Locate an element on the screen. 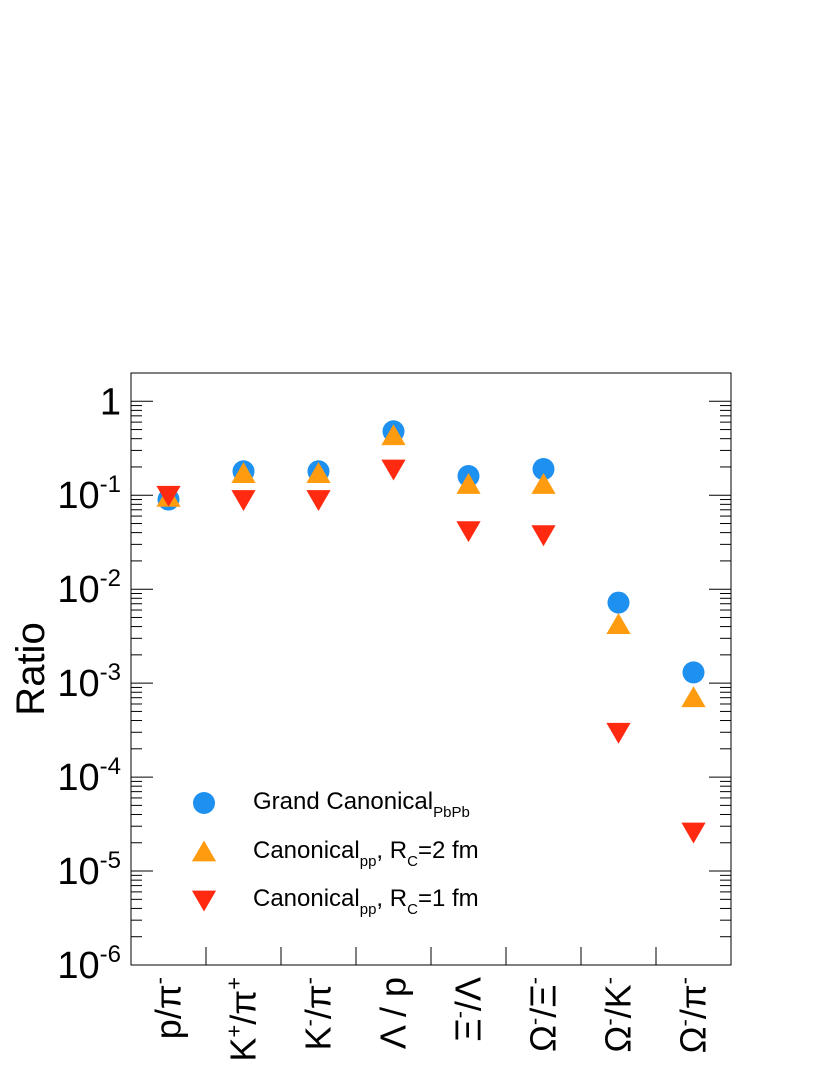 Image resolution: width=830 pixels, height=1075 pixels. legend-label: Canonicalpp, RC=2 fm is located at coordinates (366, 853).